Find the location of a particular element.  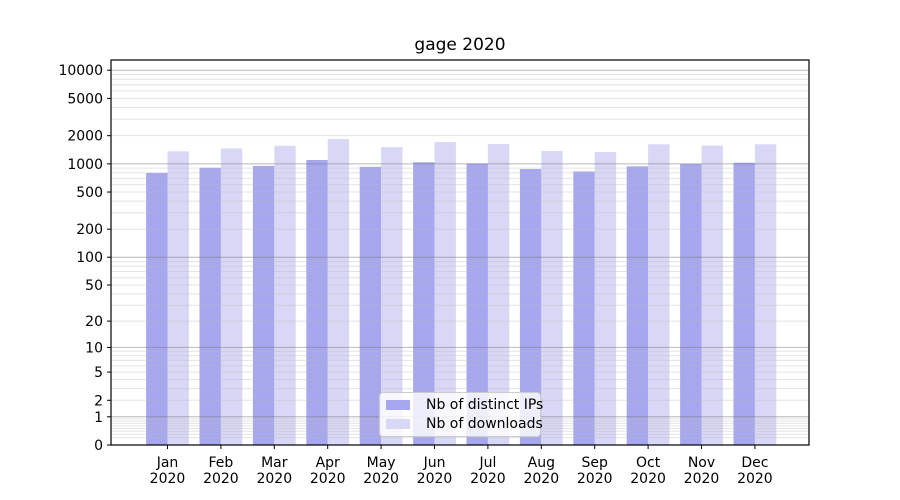

x-tick-label-month: Mar is located at coordinates (274, 463).